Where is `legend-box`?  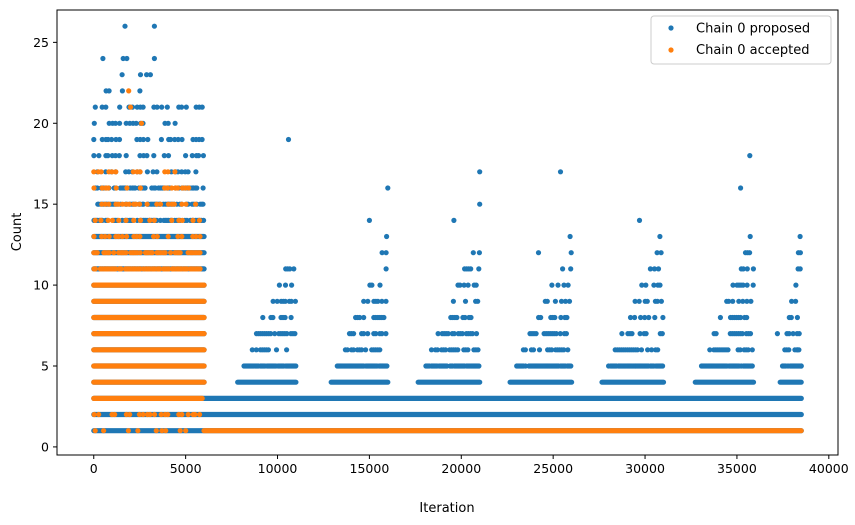 legend-box is located at coordinates (741, 40).